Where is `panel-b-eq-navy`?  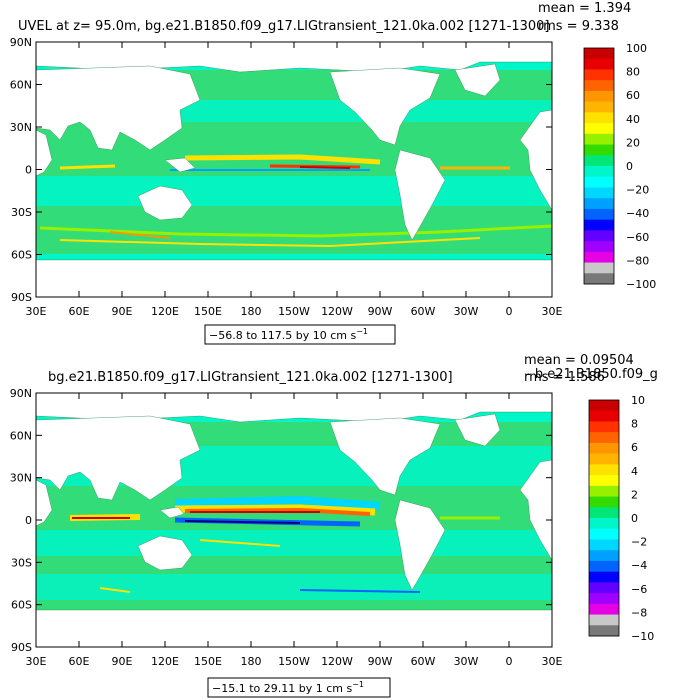
panel-b-eq-navy is located at coordinates (242, 522).